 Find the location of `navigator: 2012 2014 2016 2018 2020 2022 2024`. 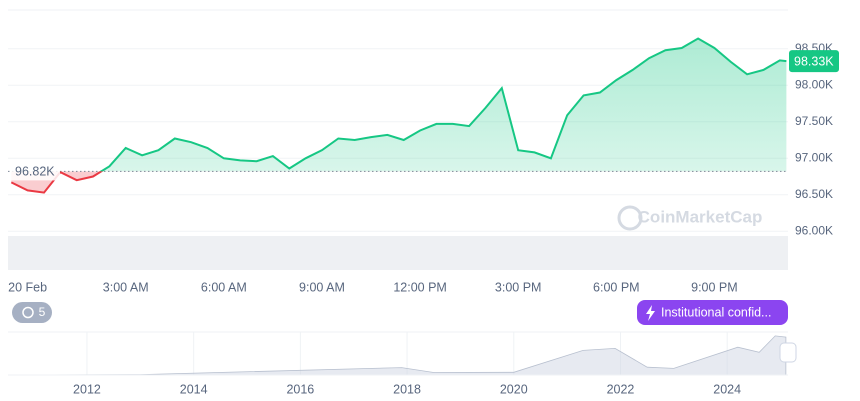

navigator: 2012 2014 2016 2018 2020 2022 2024 is located at coordinates (398, 363).